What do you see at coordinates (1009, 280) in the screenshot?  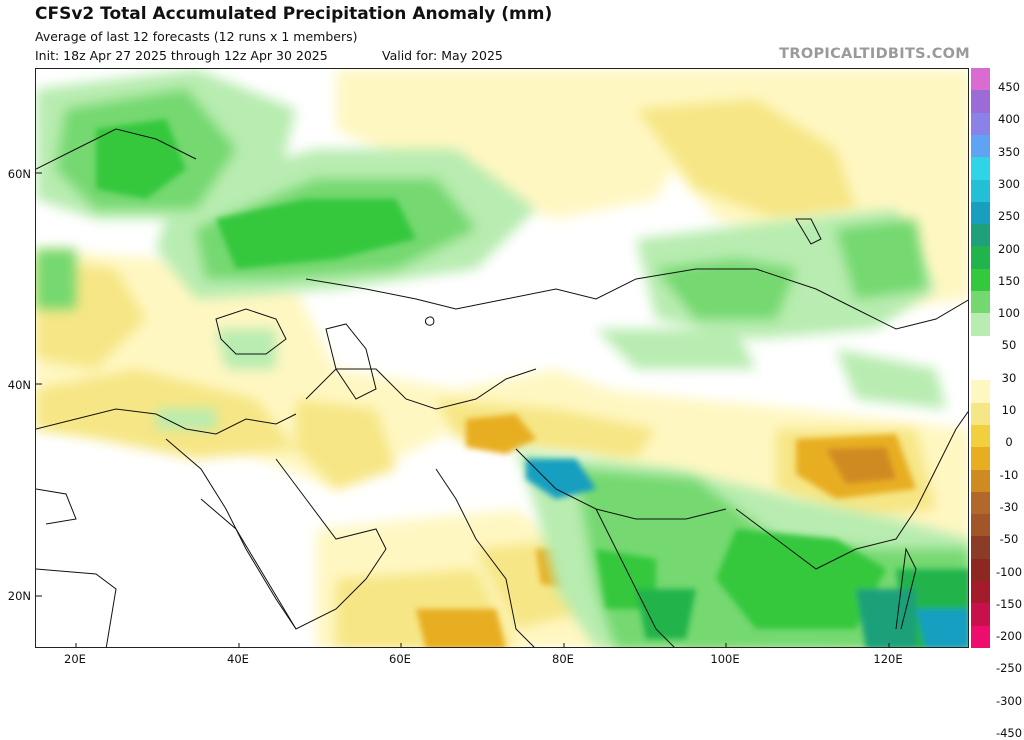 I see `colorbar-label: 150` at bounding box center [1009, 280].